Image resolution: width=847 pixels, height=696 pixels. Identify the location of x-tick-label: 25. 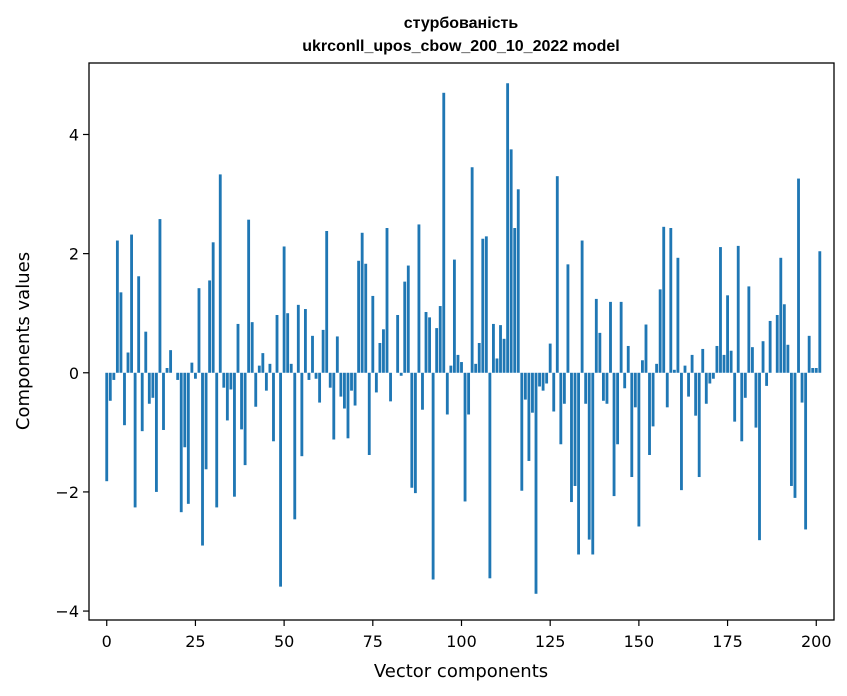
(195, 641).